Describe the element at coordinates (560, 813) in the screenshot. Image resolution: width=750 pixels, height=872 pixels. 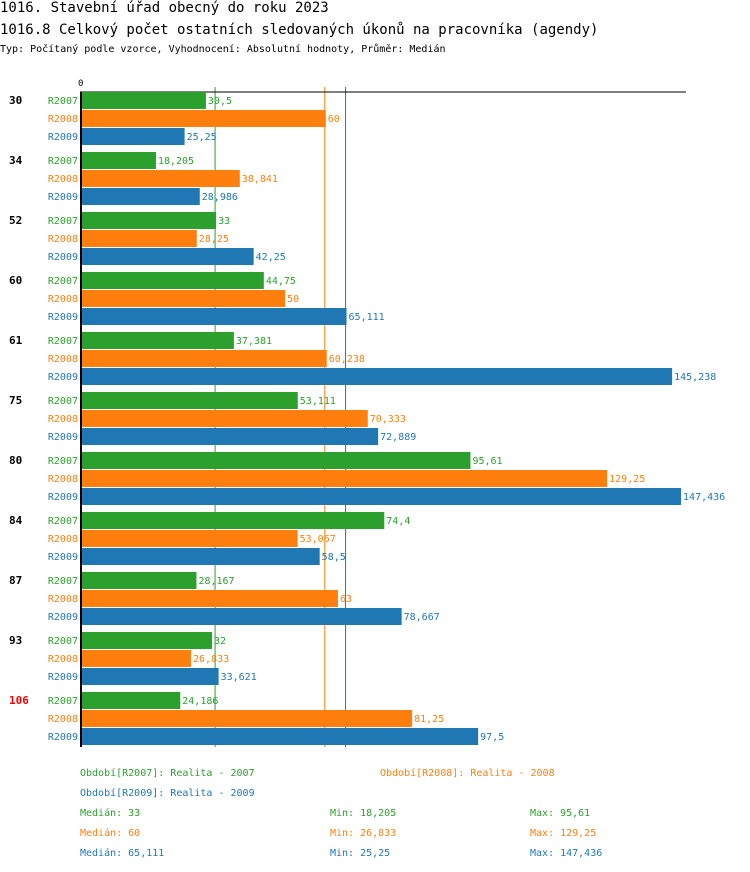
I see `legend-max: Max: 95,61` at that location.